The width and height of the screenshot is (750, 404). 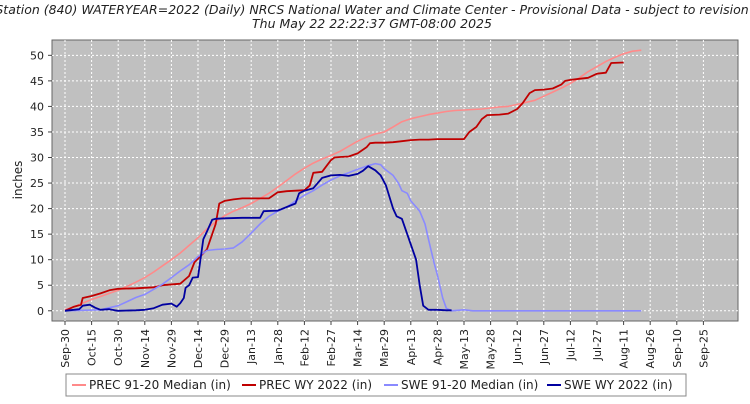 I want to click on x-tick-label: Sep-10, so click(x=677, y=348).